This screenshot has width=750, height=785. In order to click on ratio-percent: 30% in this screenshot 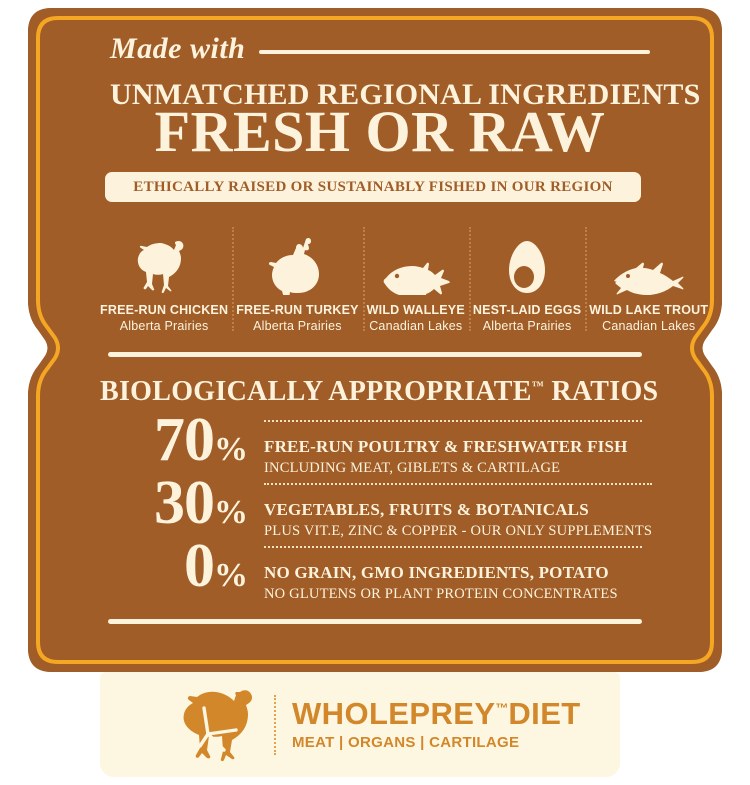, I will do `click(178, 503)`.